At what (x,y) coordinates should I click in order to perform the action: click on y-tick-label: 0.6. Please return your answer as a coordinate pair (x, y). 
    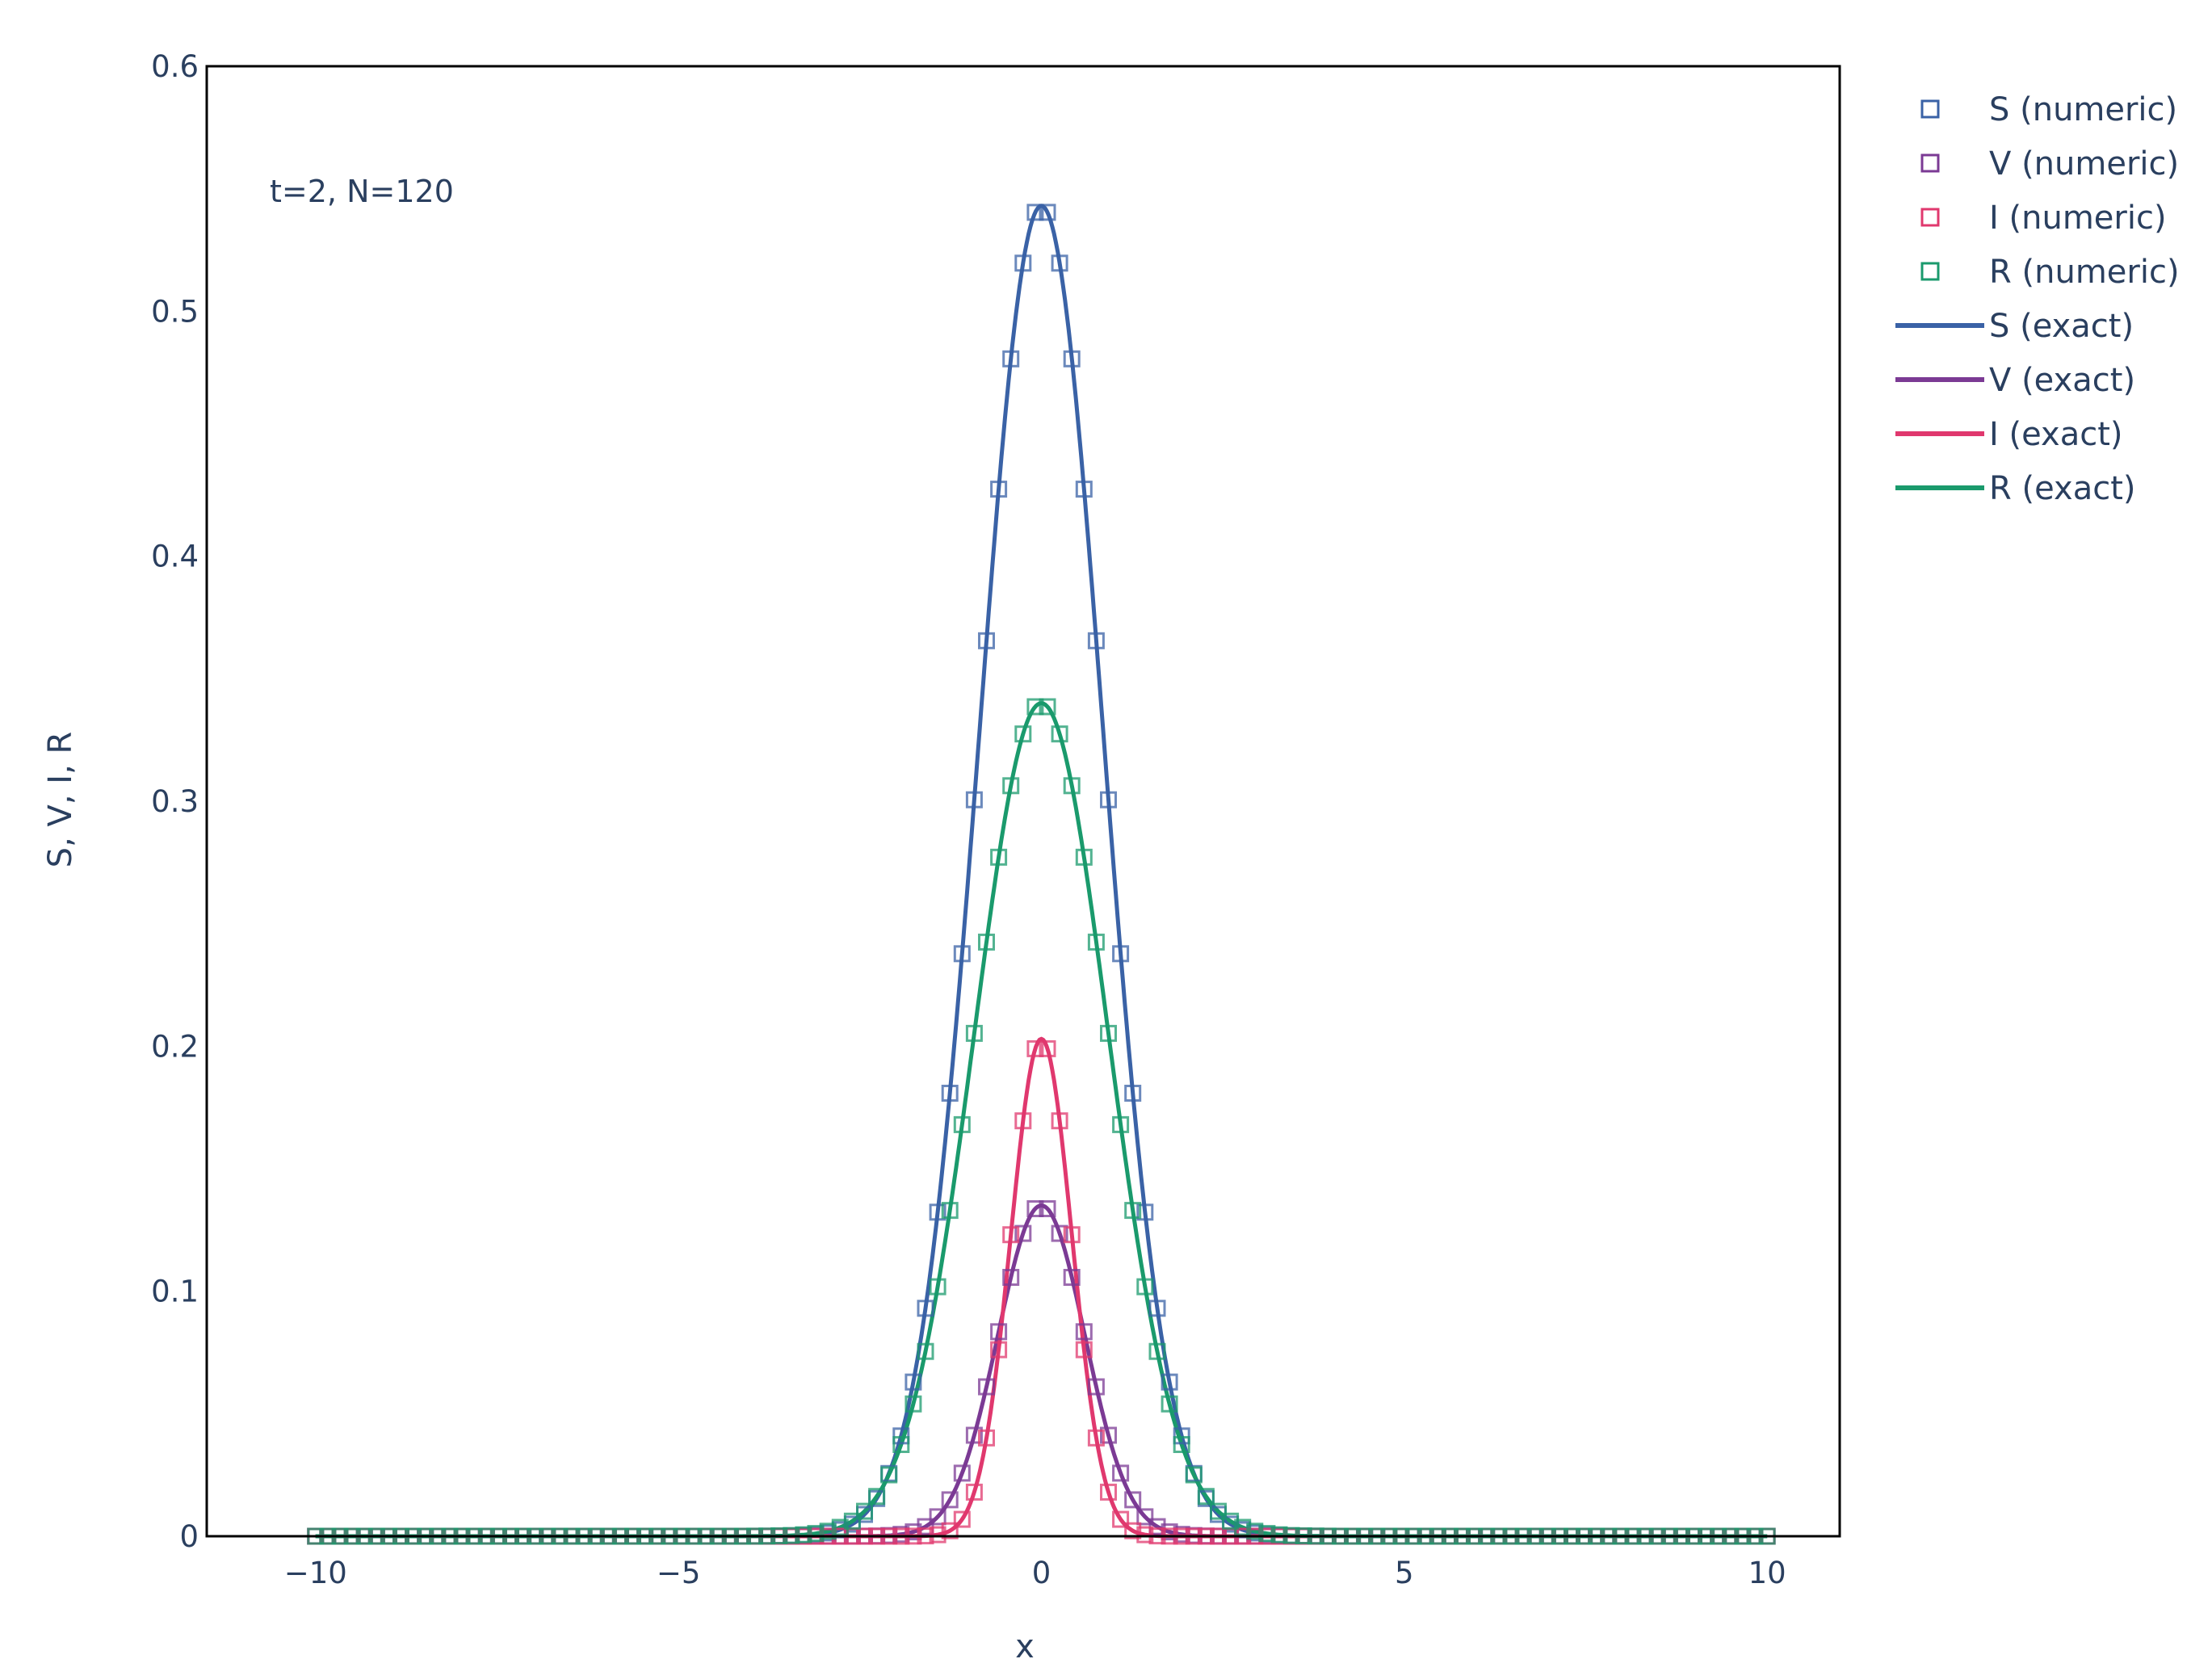
    Looking at the image, I should click on (175, 67).